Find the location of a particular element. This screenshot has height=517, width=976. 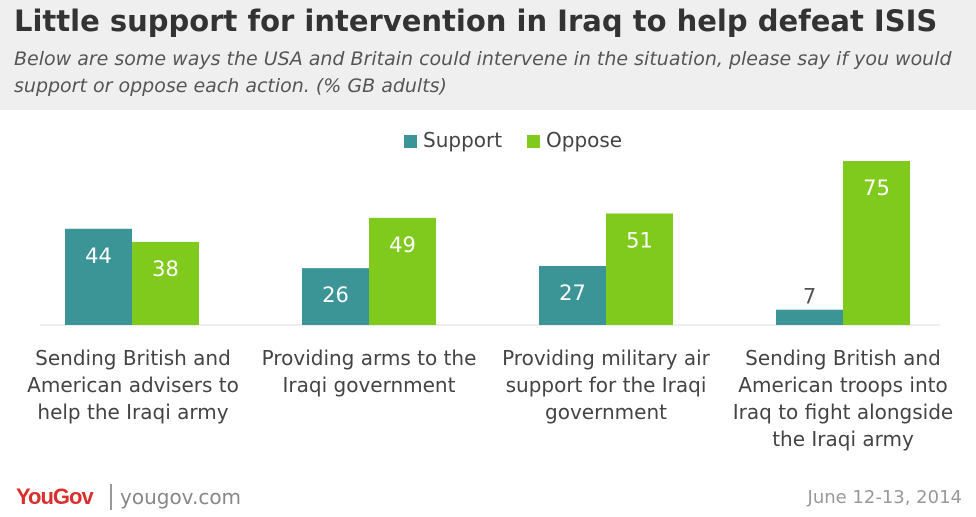

data-label-support: 44 is located at coordinates (98, 256).